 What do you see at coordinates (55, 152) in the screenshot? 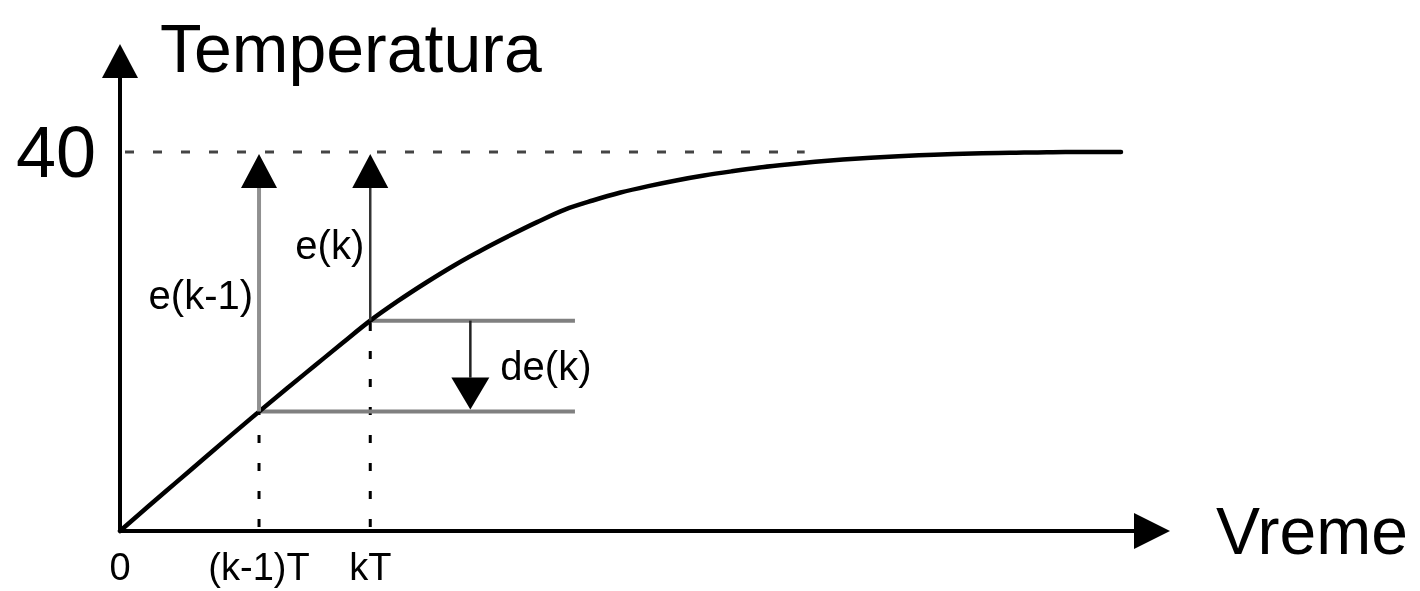
I see `text: 40` at bounding box center [55, 152].